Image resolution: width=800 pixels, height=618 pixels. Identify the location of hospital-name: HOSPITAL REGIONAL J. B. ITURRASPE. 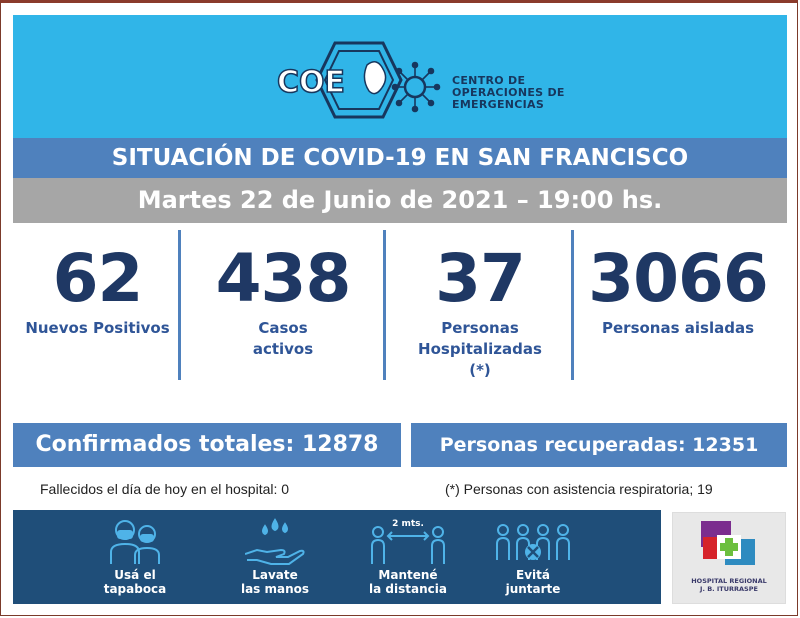
(729, 585).